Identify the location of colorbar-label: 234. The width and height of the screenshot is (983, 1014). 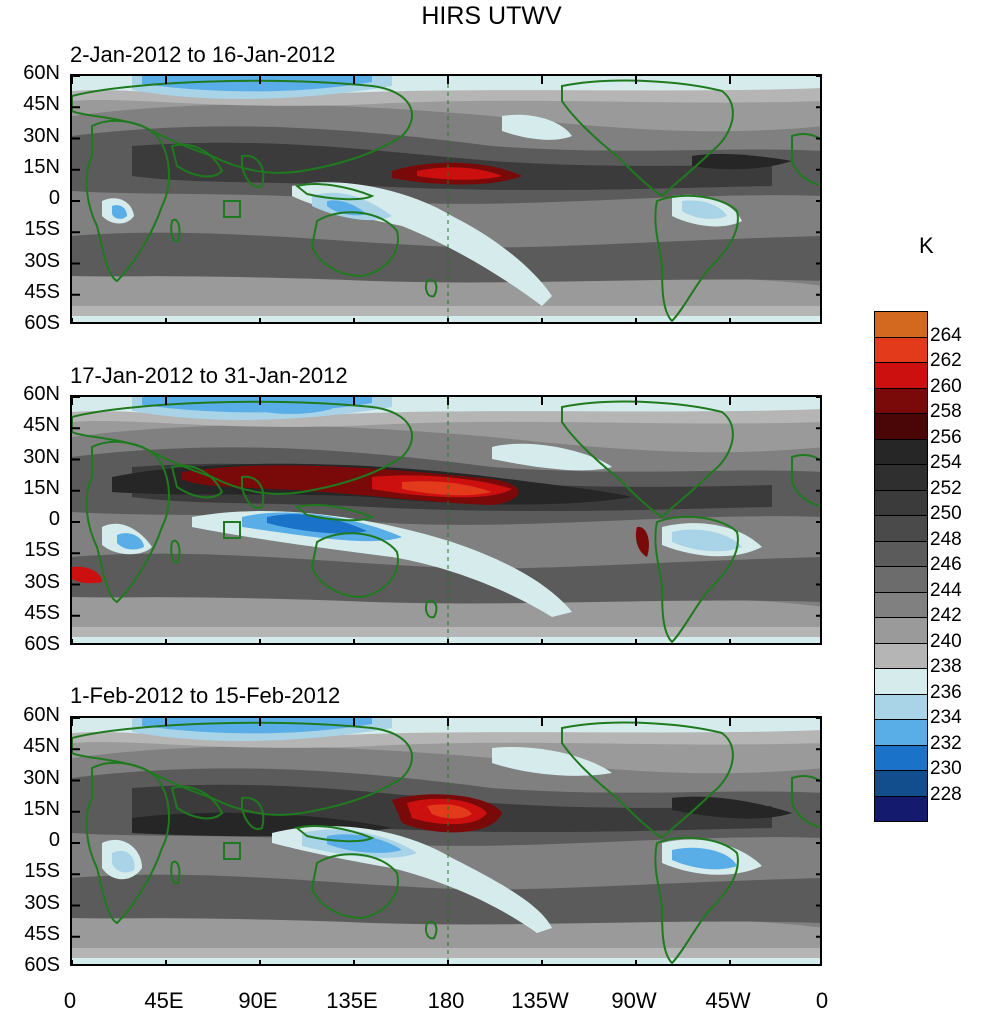
(946, 717).